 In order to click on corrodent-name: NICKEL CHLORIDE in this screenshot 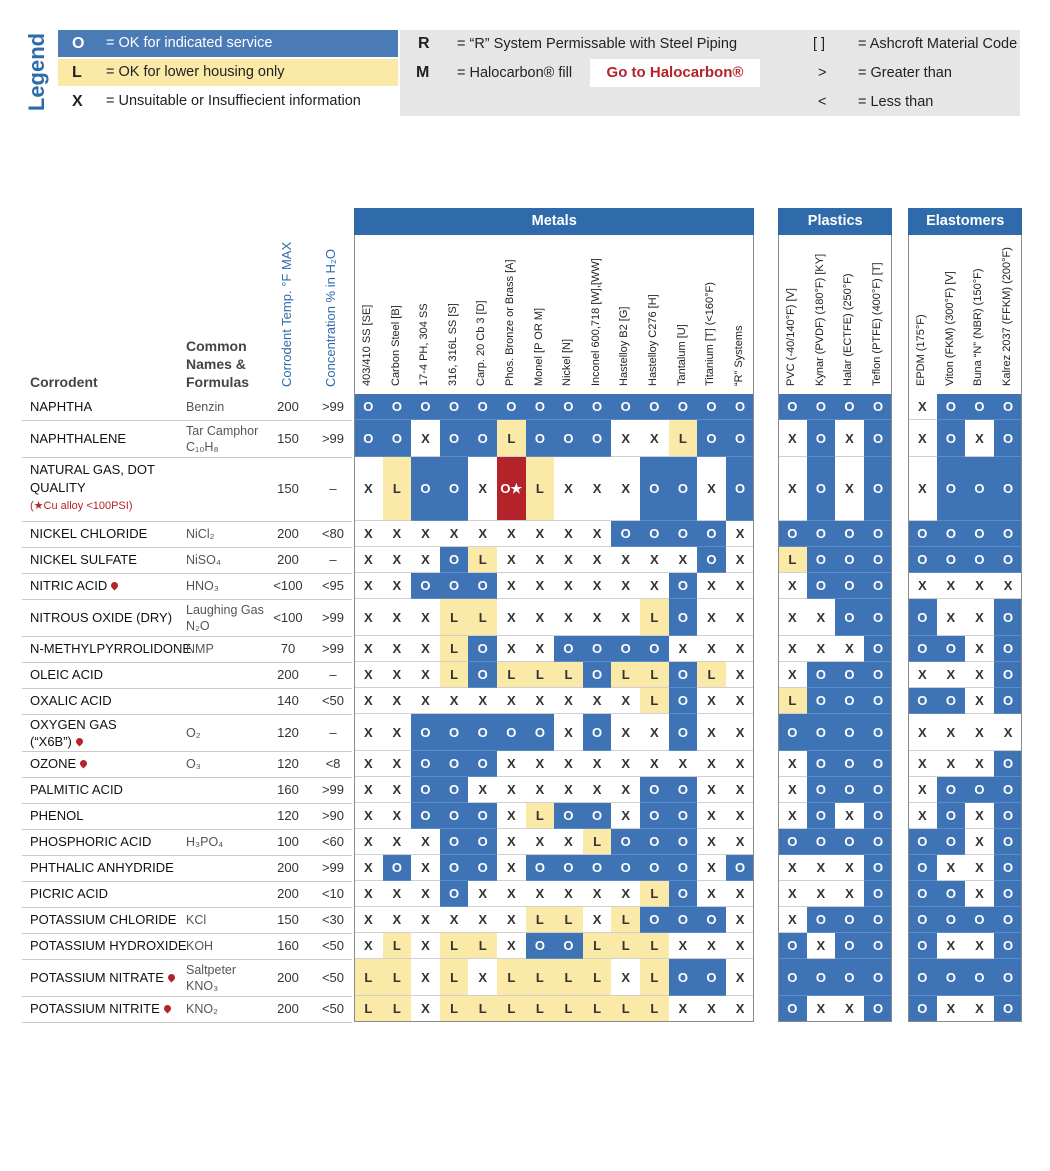, I will do `click(89, 533)`.